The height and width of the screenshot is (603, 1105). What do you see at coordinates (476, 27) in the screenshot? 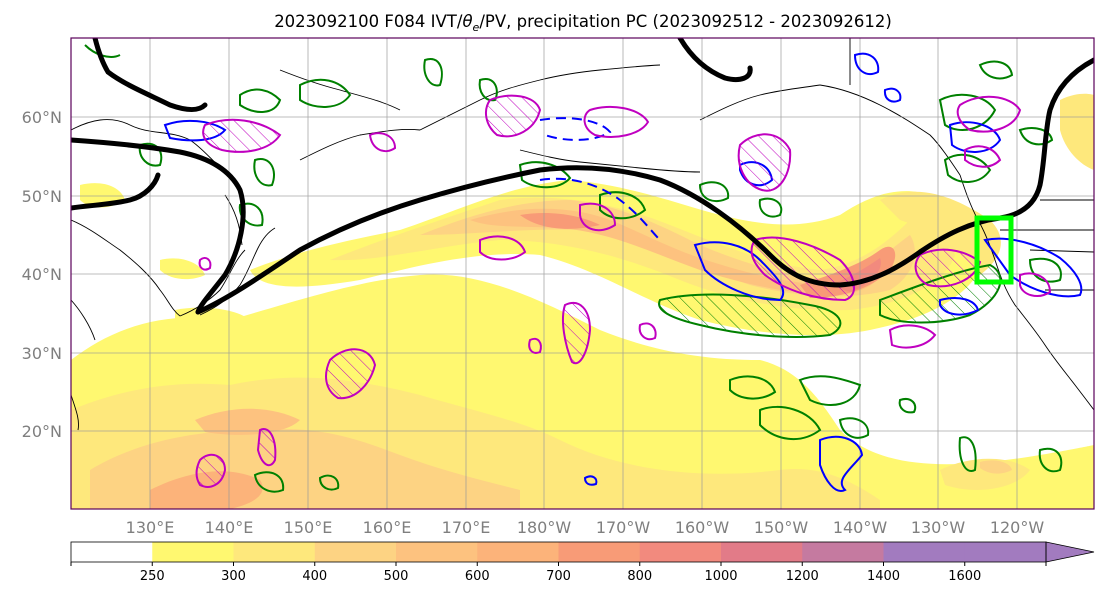
I see `title-theta-sub: e` at bounding box center [476, 27].